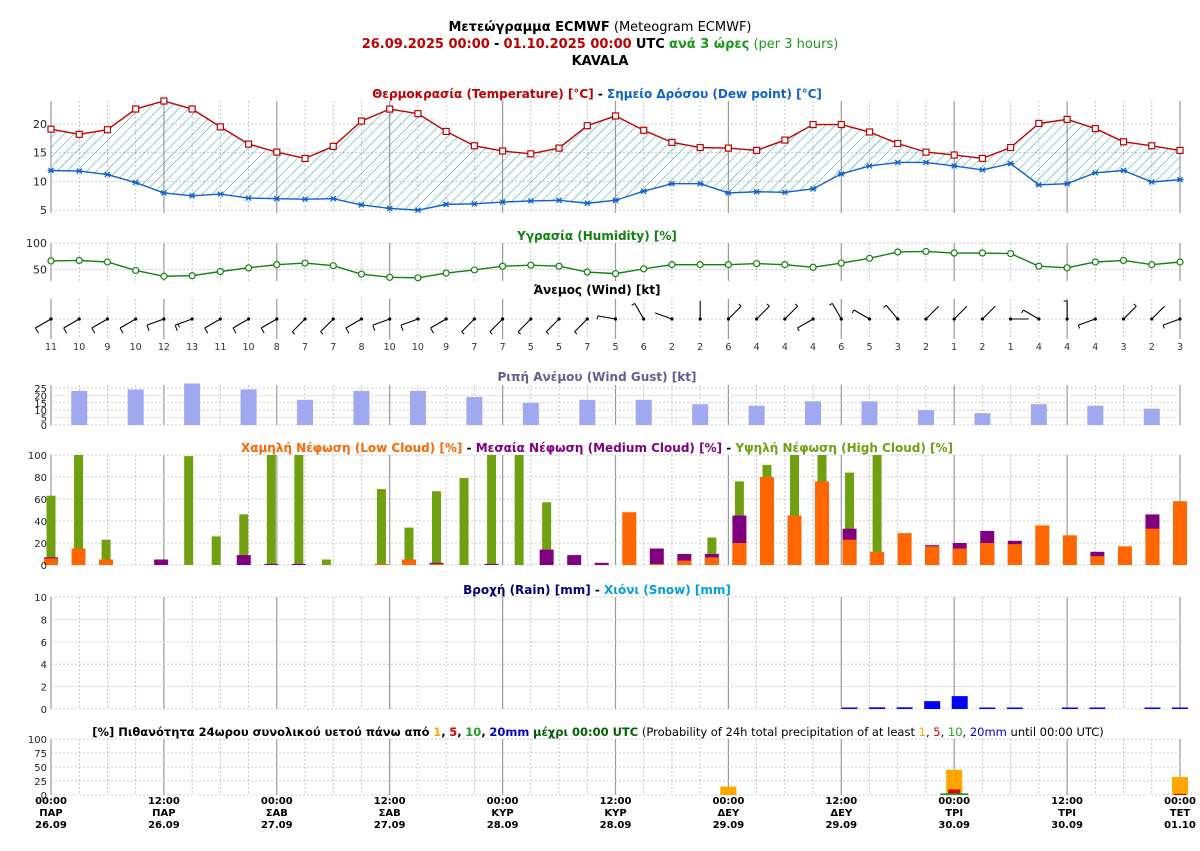 Image resolution: width=1200 pixels, height=851 pixels. What do you see at coordinates (40, 782) in the screenshot?
I see `probability-ytick-label: 25` at bounding box center [40, 782].